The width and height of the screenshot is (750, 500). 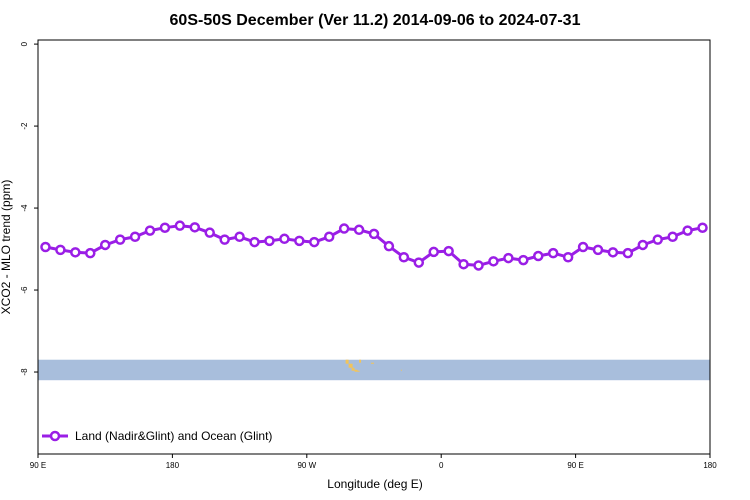 I want to click on x-tick-label-0: 90 E, so click(x=38, y=465).